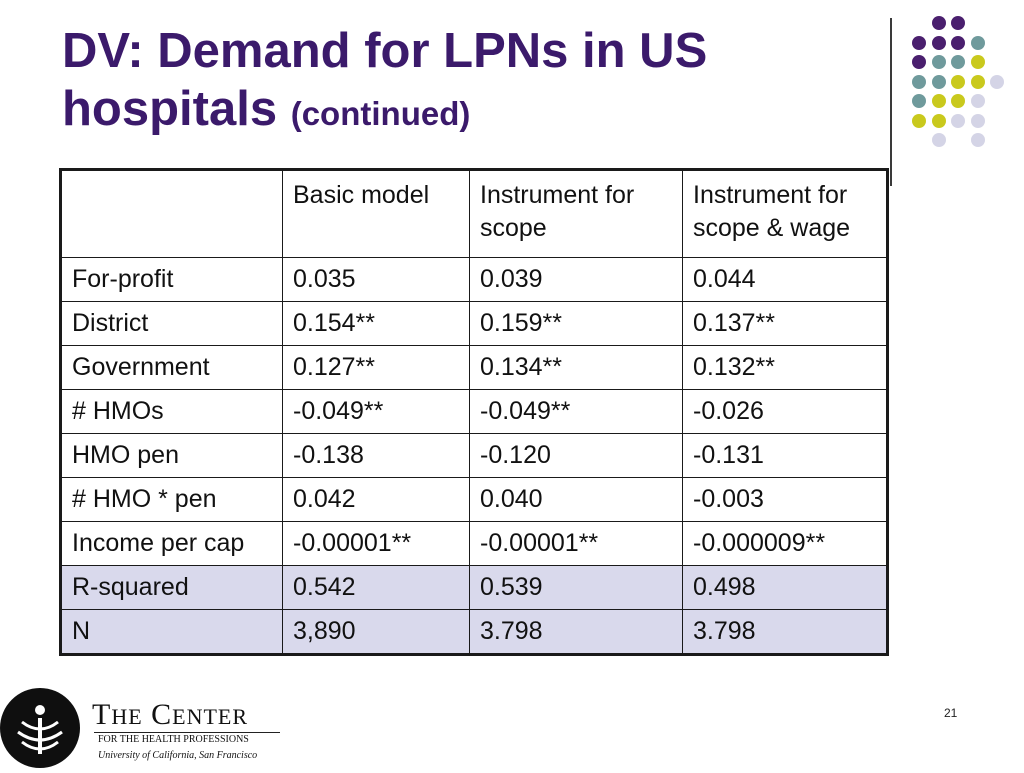 Image resolution: width=1024 pixels, height=773 pixels. What do you see at coordinates (40, 728) in the screenshot?
I see `logo-emblem-icon` at bounding box center [40, 728].